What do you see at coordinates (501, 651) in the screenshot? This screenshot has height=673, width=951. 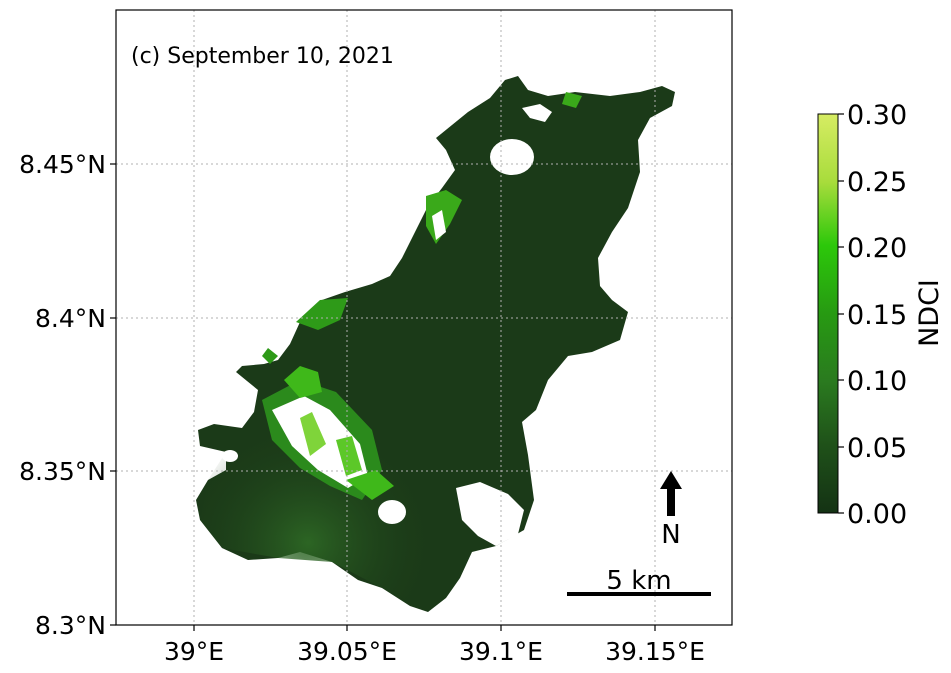 I see `x-tick-label: 39.1°E` at bounding box center [501, 651].